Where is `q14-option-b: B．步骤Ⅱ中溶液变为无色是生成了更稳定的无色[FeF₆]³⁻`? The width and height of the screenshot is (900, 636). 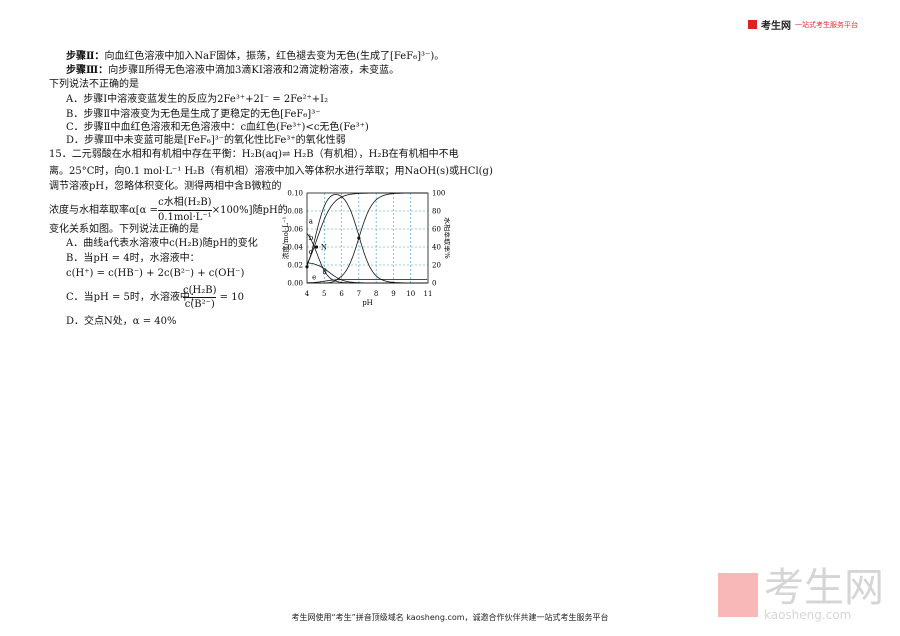
q14-option-b: B．步骤Ⅱ中溶液变为无色是生成了更稳定的无色[FeF₆]³⁻ is located at coordinates (193, 114).